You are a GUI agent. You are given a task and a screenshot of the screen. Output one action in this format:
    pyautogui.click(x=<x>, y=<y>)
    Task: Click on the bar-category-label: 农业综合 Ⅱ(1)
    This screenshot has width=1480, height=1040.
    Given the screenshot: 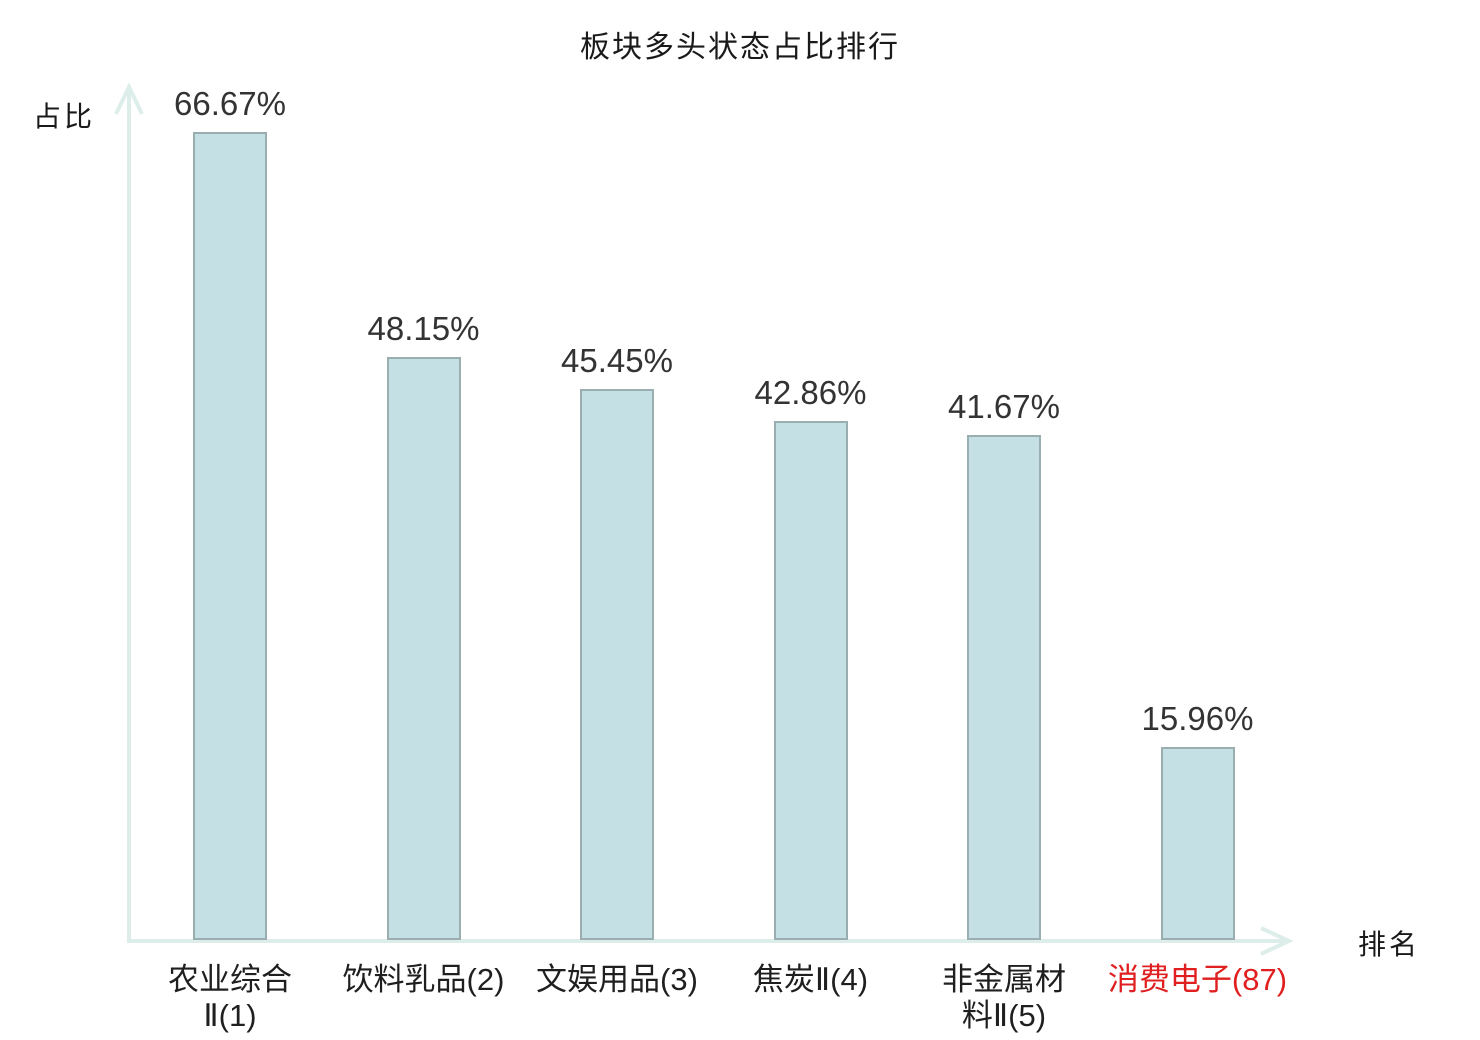 What is the action you would take?
    pyautogui.click(x=230, y=997)
    